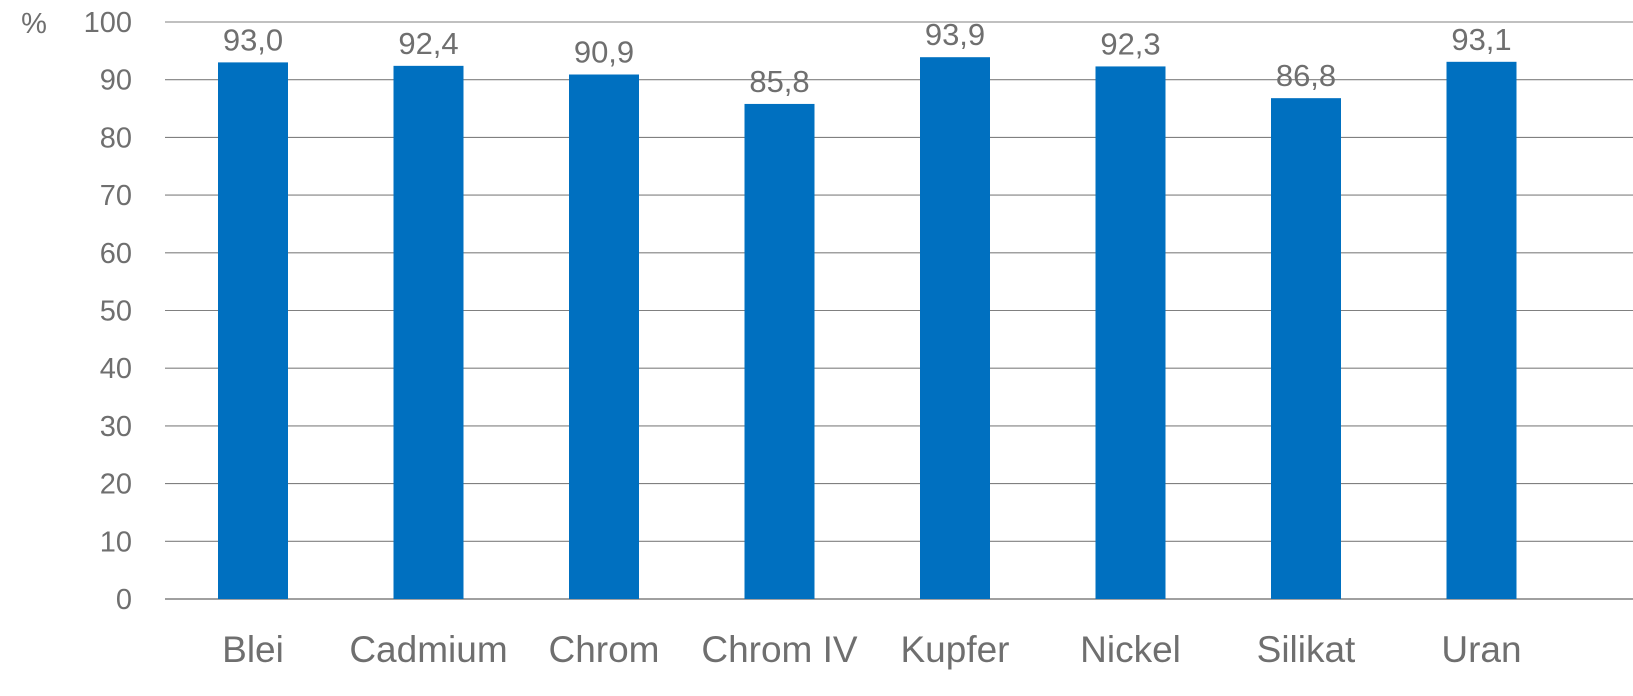  I want to click on data-label: 93,0, so click(253, 39).